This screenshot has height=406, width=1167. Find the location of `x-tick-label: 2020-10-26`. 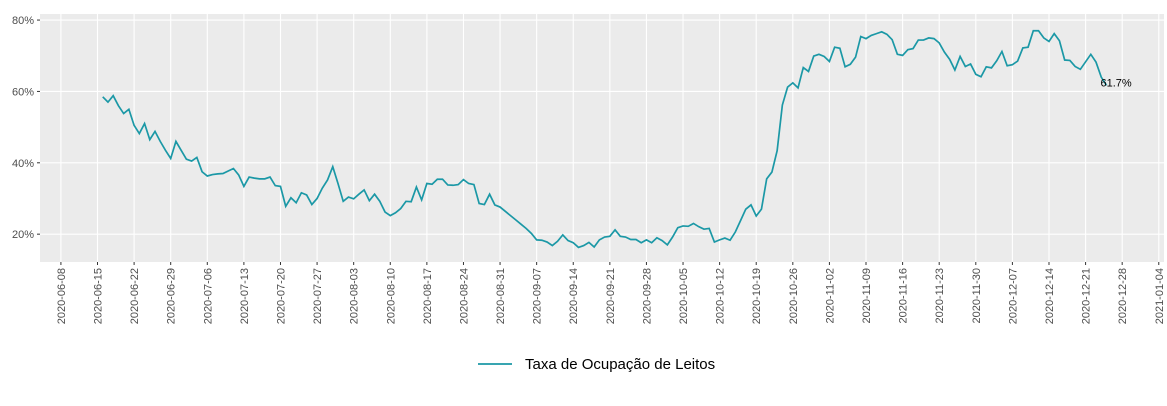

x-tick-label: 2020-10-26 is located at coordinates (794, 296).